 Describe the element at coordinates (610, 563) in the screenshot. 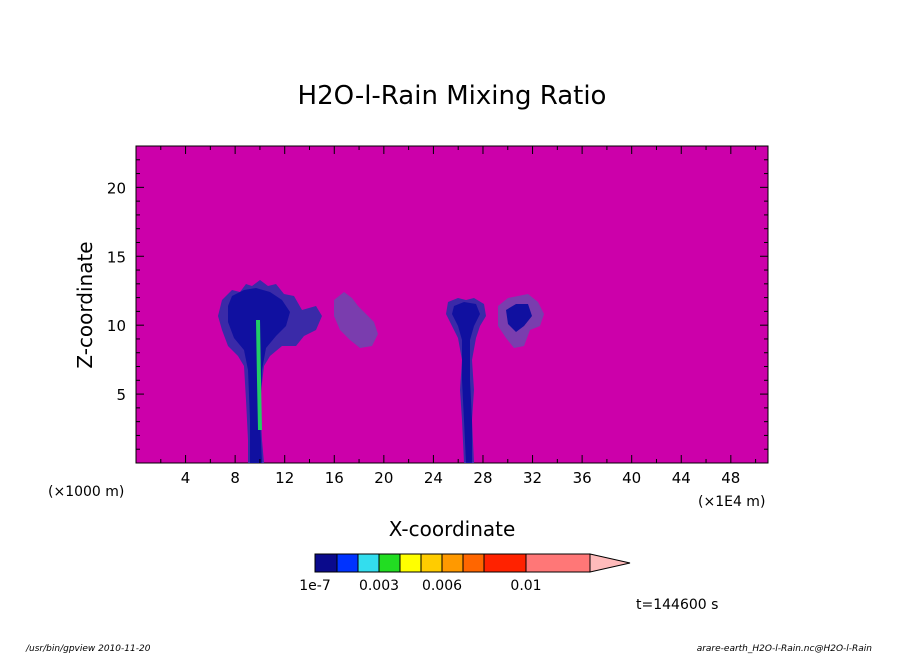

I see `colorbar-extend-arrow` at that location.